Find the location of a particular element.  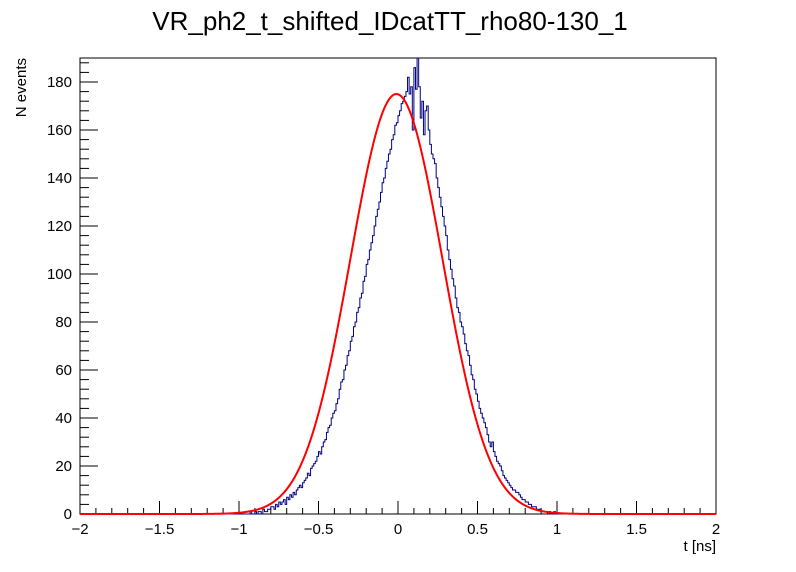

x-tick-label: 1 is located at coordinates (557, 529).